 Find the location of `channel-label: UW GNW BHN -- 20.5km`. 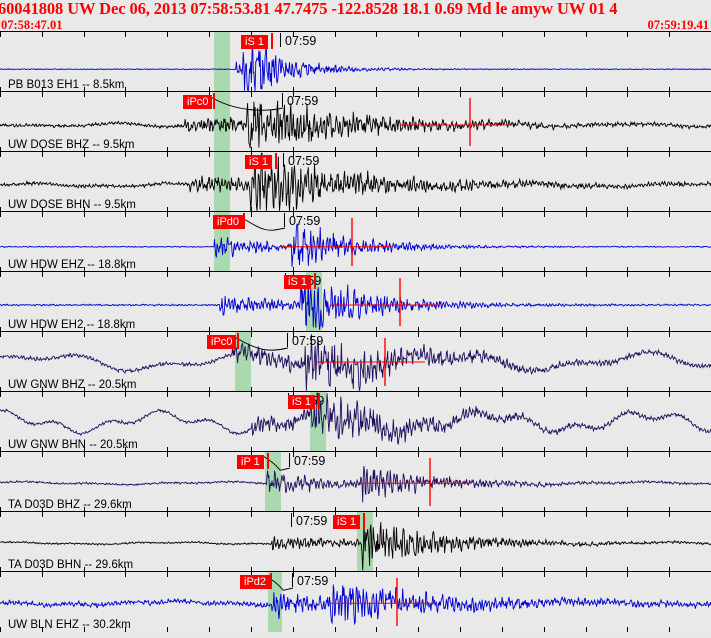

channel-label: UW GNW BHN -- 20.5km is located at coordinates (73, 445).